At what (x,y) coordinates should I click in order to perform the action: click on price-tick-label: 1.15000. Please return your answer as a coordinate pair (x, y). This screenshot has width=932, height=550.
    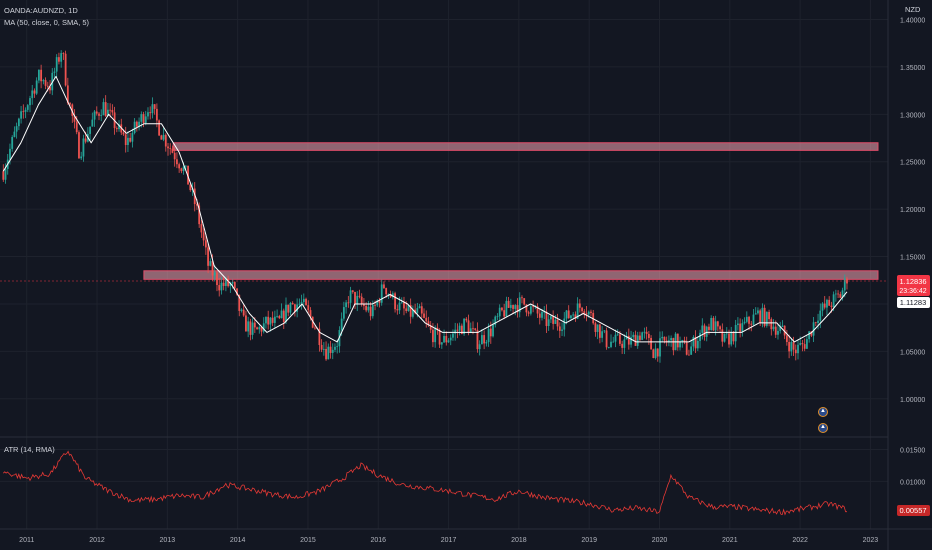
    Looking at the image, I should click on (912, 258).